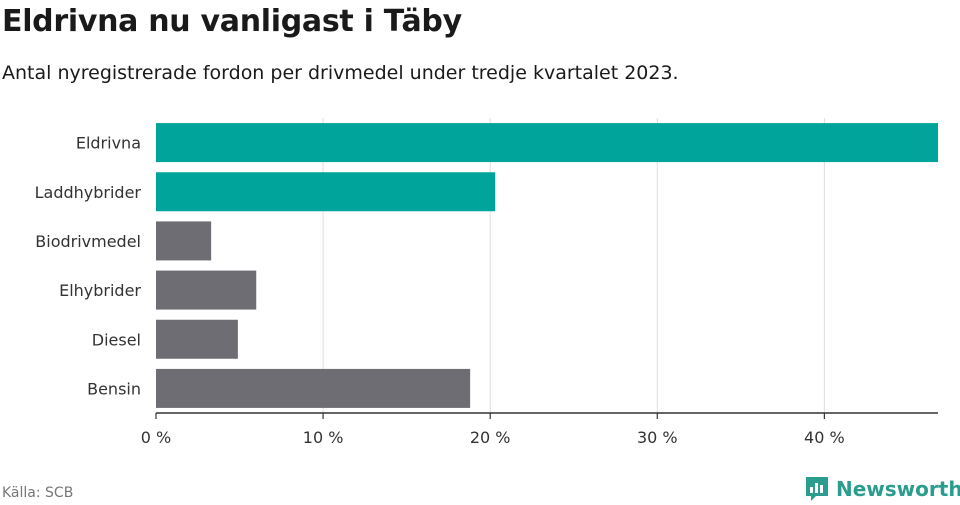 The image size is (960, 505). Describe the element at coordinates (817, 489) in the screenshot. I see `newsworthy-logo-icon` at that location.